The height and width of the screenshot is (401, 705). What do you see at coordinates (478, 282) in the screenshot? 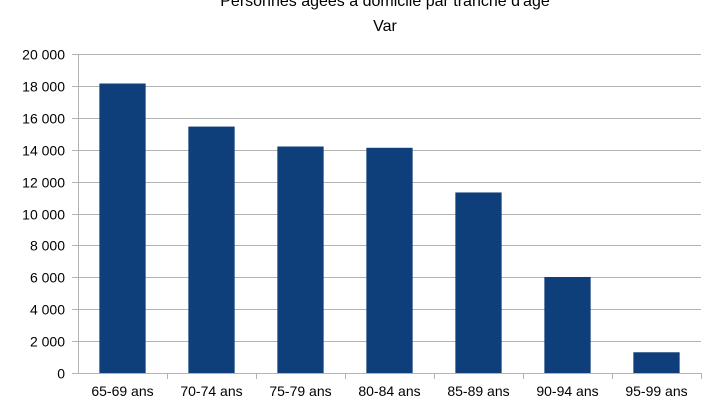
I see `bar-85-89-ans` at bounding box center [478, 282].